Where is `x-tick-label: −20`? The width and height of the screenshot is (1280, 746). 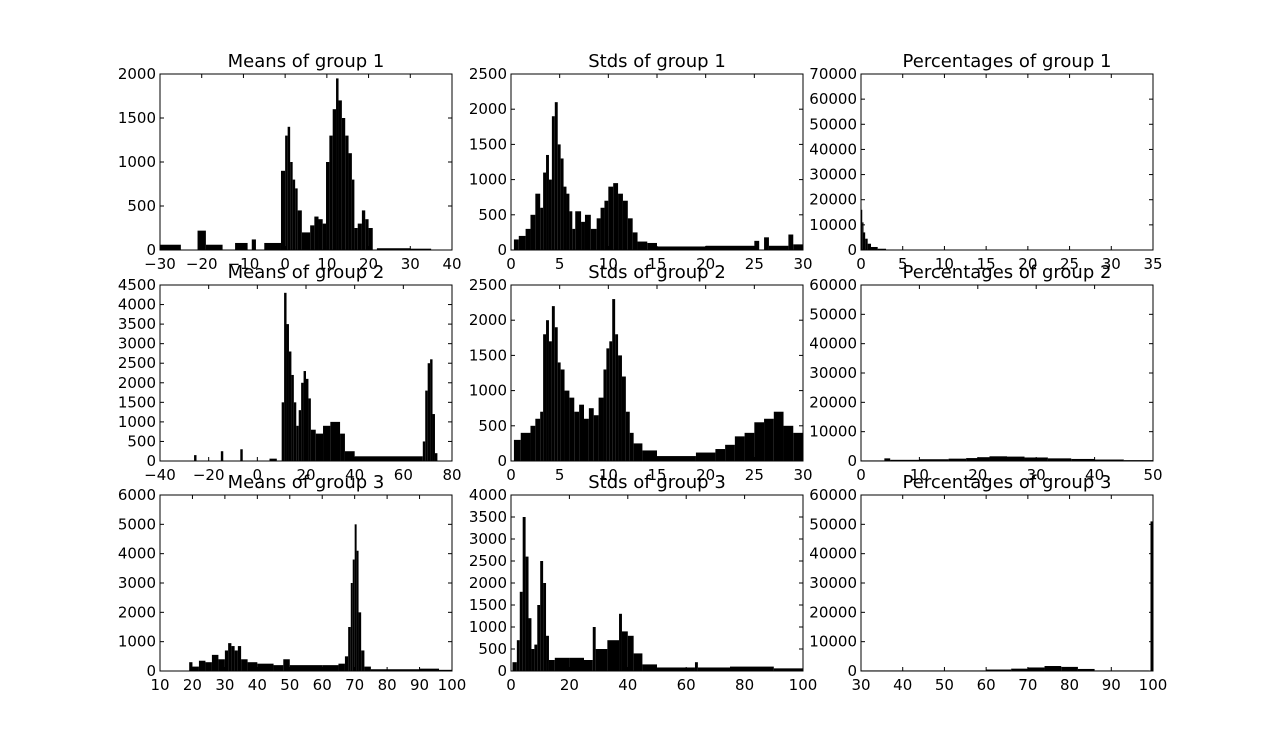
x-tick-label: −20 is located at coordinates (209, 475).